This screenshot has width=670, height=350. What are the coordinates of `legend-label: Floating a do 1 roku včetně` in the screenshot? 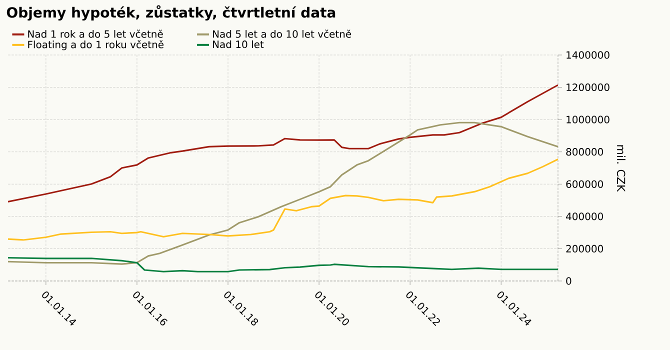 It's located at (96, 45).